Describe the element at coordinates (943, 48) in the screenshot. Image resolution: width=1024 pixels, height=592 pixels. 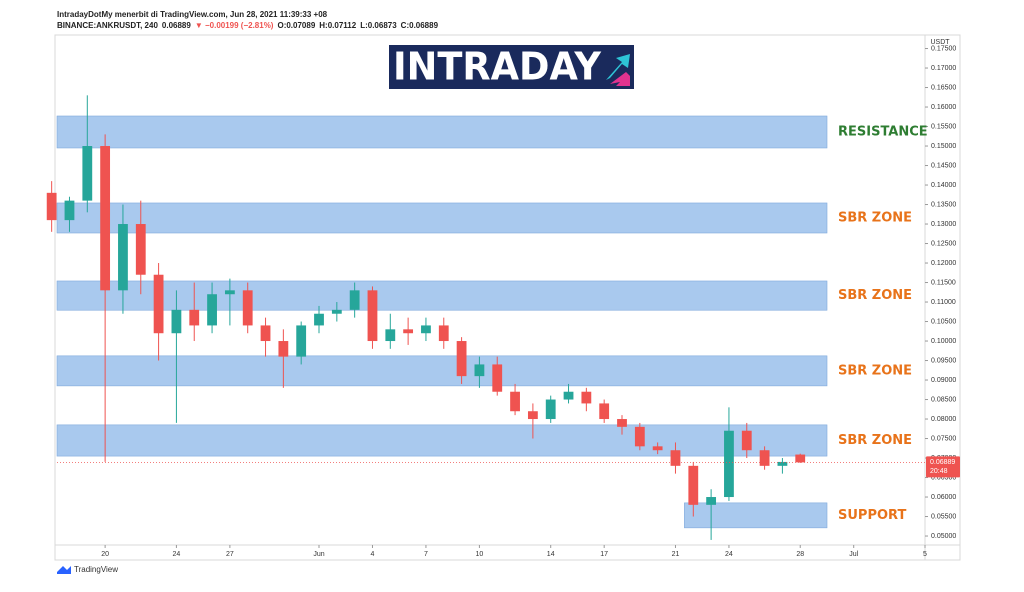
I see `y-tick-label: 0.17500` at that location.